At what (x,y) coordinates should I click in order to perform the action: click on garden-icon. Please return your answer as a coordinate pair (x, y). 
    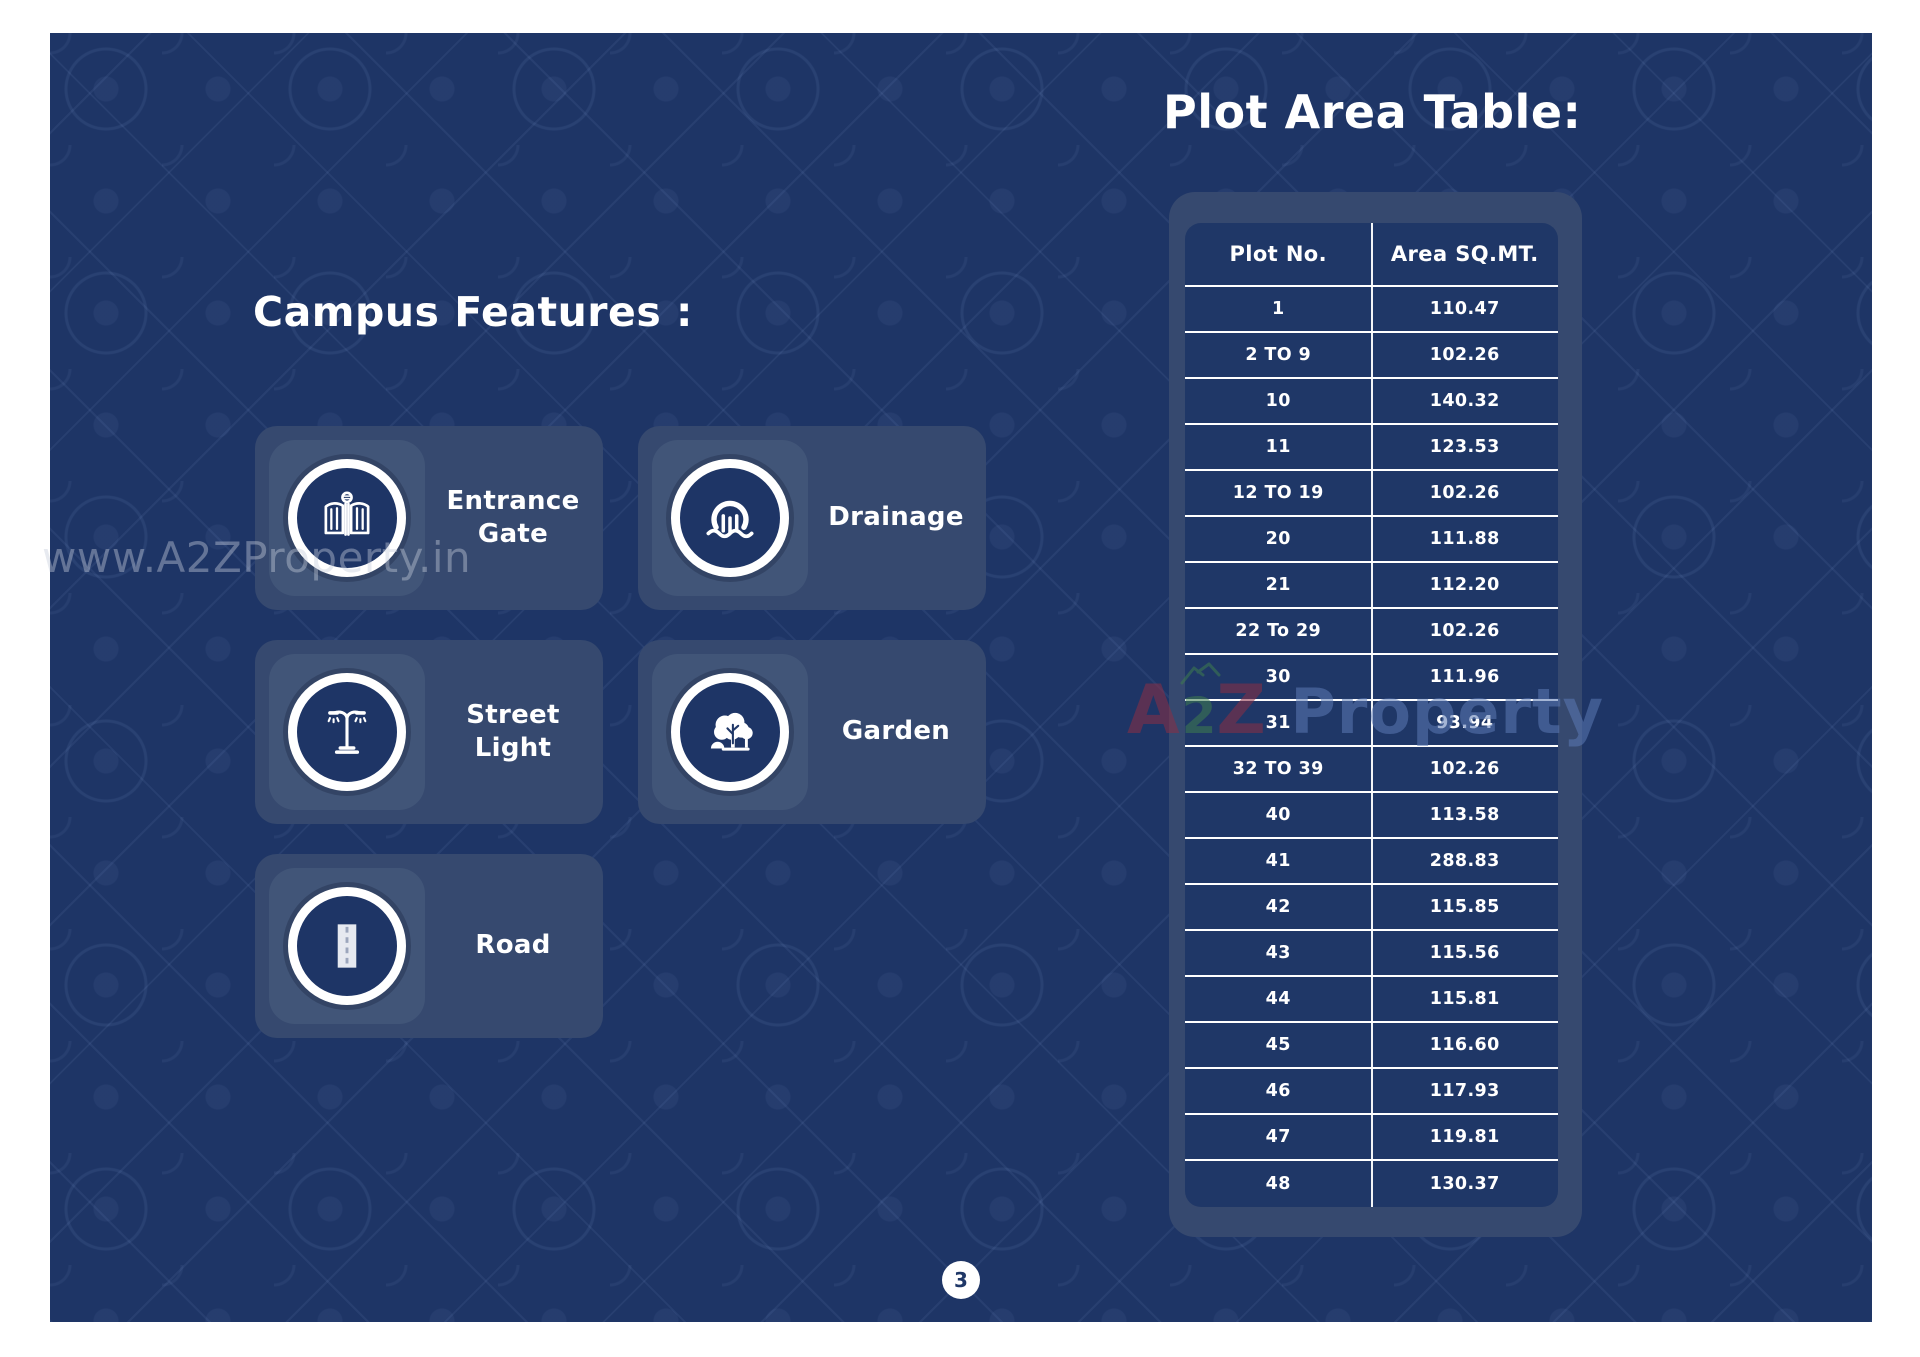
    Looking at the image, I should click on (730, 732).